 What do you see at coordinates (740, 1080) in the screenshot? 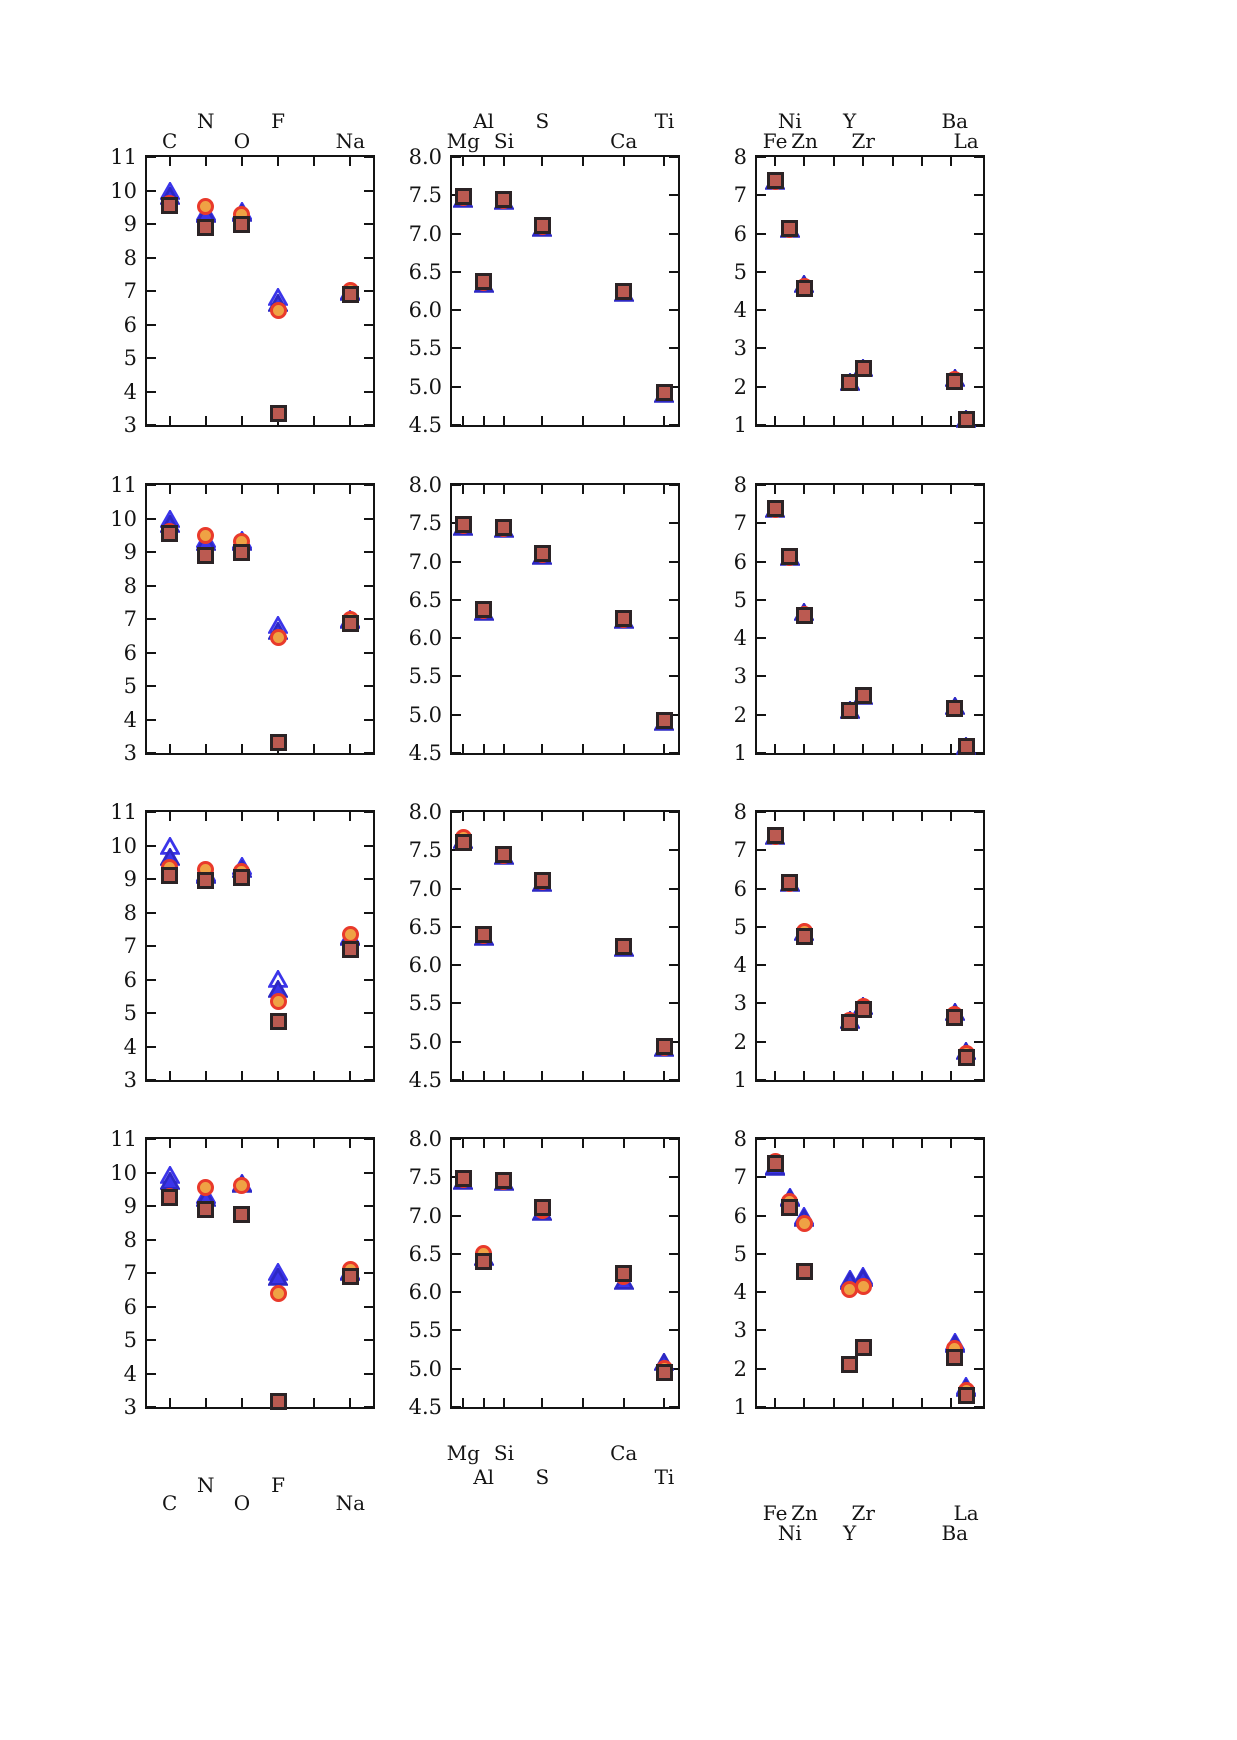
I see `y-tick-label: 1` at bounding box center [740, 1080].